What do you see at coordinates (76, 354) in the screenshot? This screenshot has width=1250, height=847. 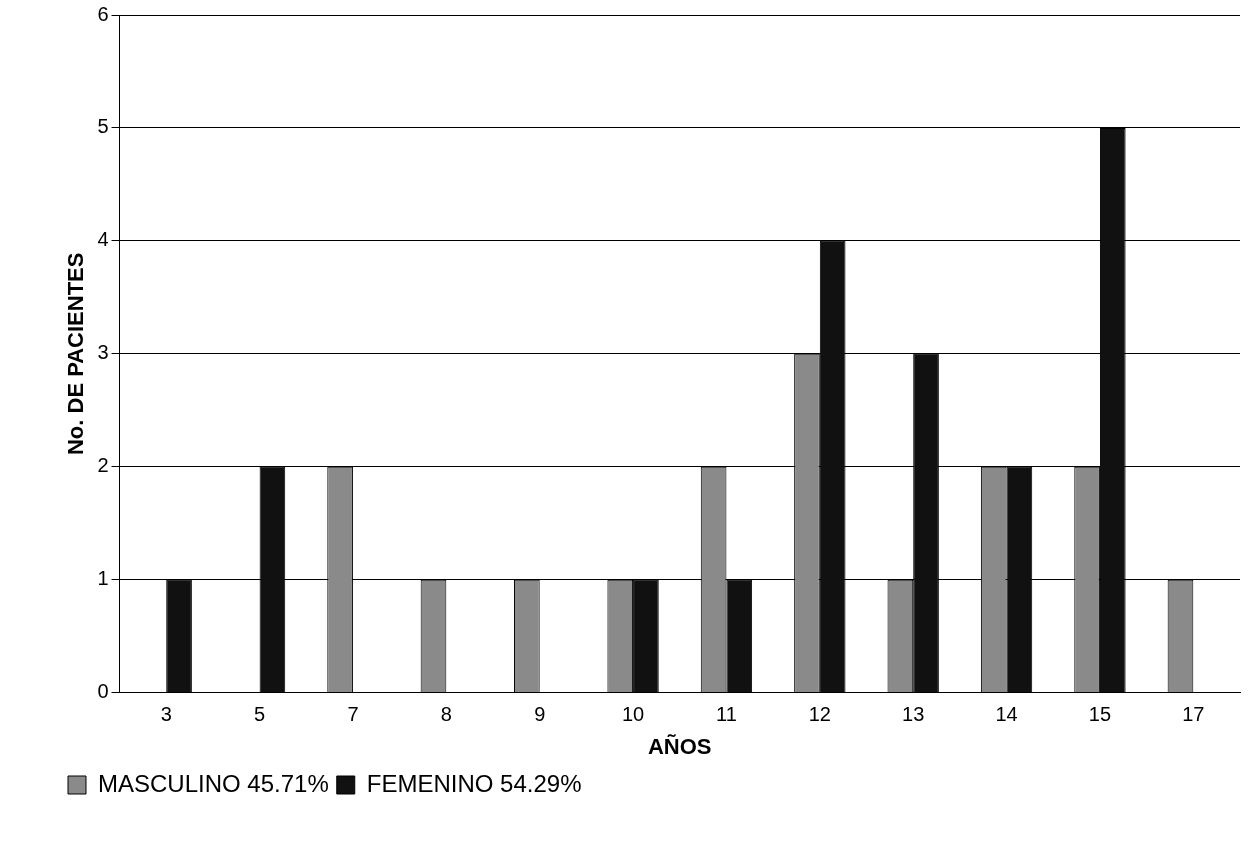 I see `y-axis-title: No. DE PACIENTES` at bounding box center [76, 354].